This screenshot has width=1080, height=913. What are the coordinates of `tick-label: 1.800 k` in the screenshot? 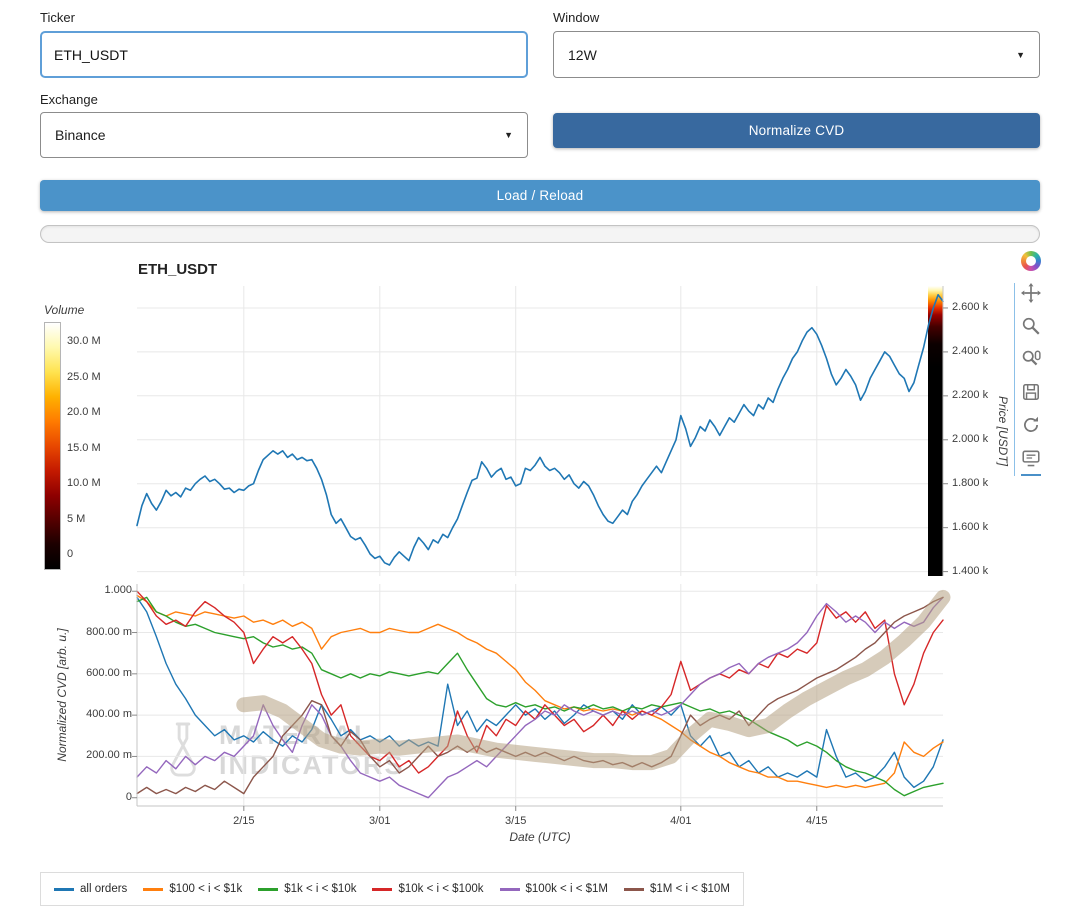 It's located at (970, 482).